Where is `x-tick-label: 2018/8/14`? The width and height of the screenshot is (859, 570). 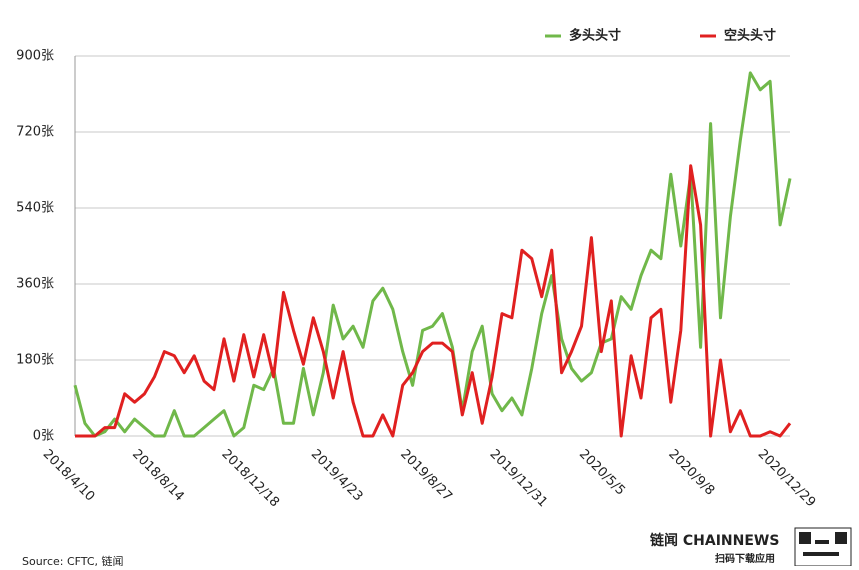 x-tick-label: 2018/8/14 is located at coordinates (158, 476).